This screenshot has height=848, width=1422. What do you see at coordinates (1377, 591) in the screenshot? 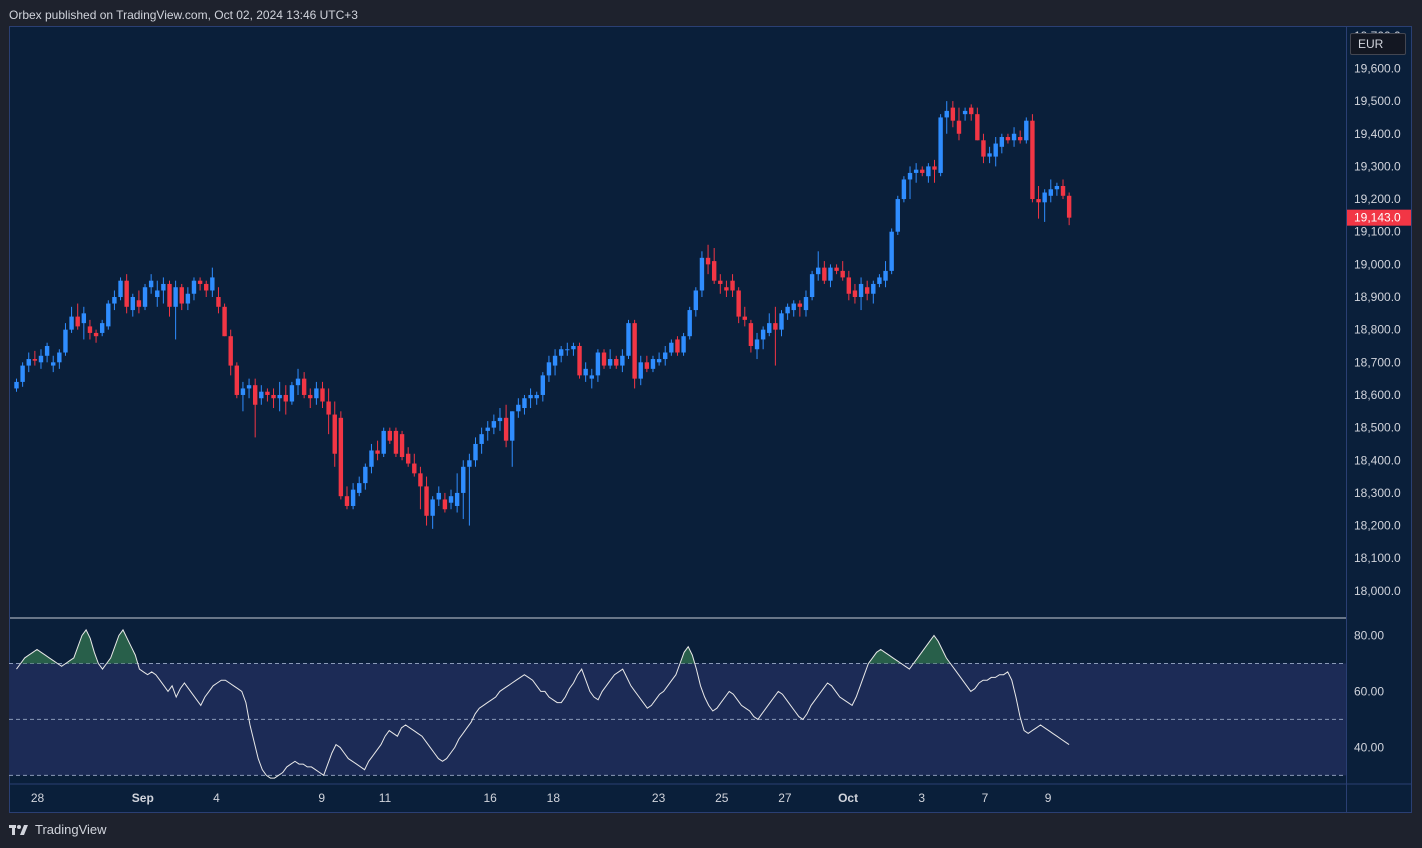
I see `price-tick-label: 18,000.0` at bounding box center [1377, 591].